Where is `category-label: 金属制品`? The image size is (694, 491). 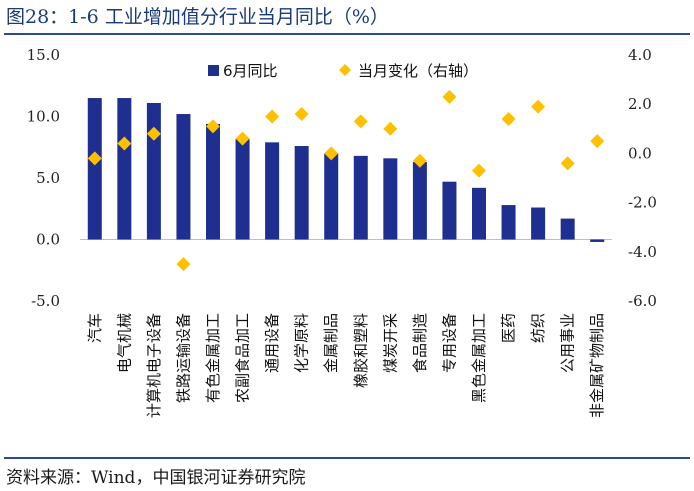 category-label: 金属制品 is located at coordinates (331, 343).